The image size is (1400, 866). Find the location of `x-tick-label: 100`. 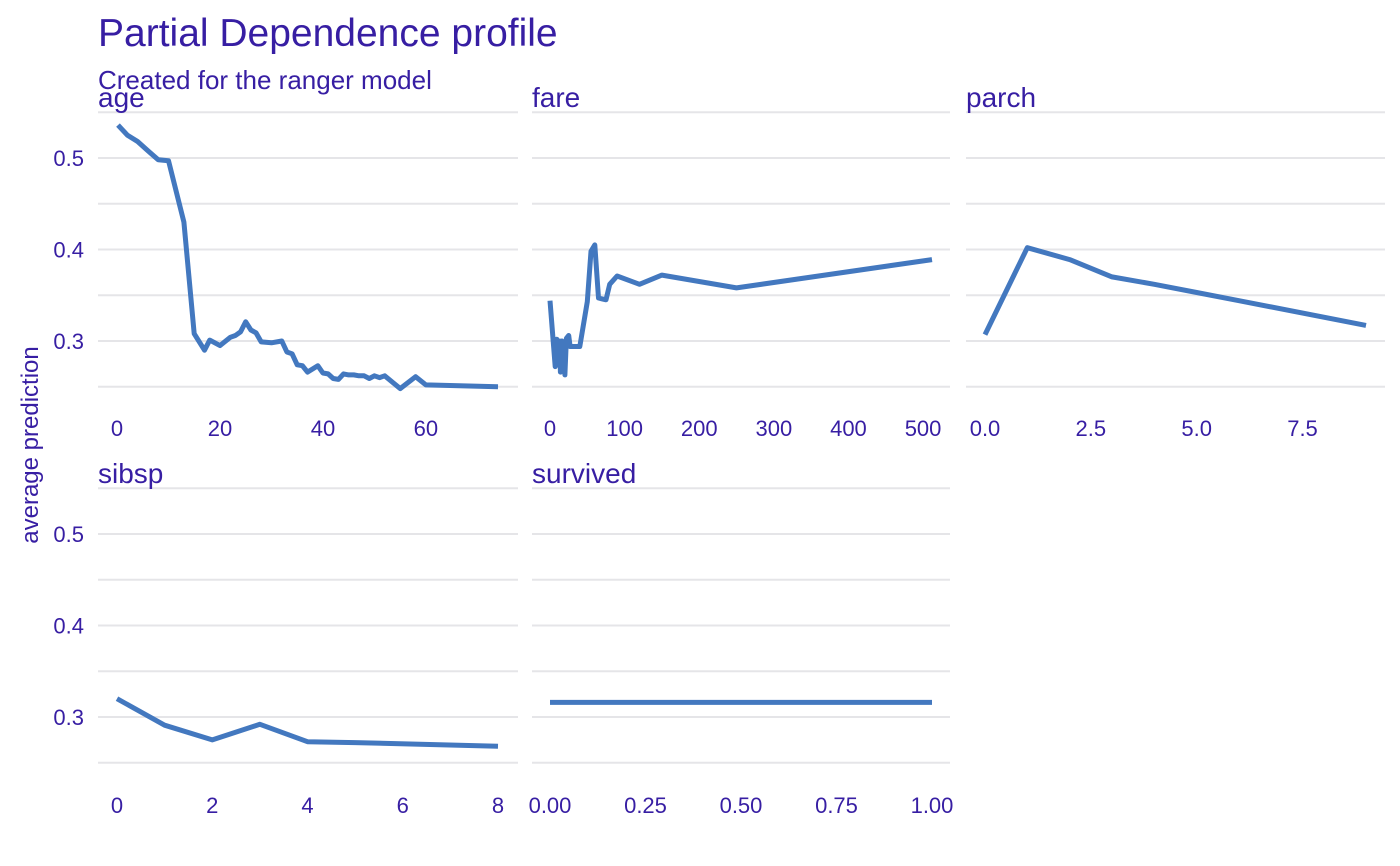

x-tick-label: 100 is located at coordinates (624, 428).